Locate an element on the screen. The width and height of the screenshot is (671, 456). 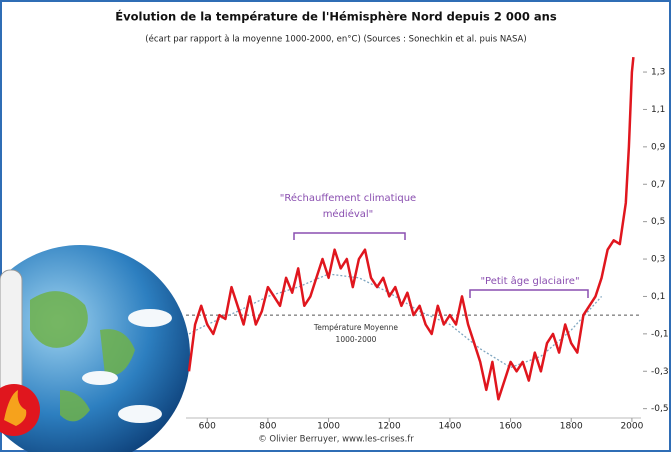
y-tick-label: -0,5 is located at coordinates (660, 409).